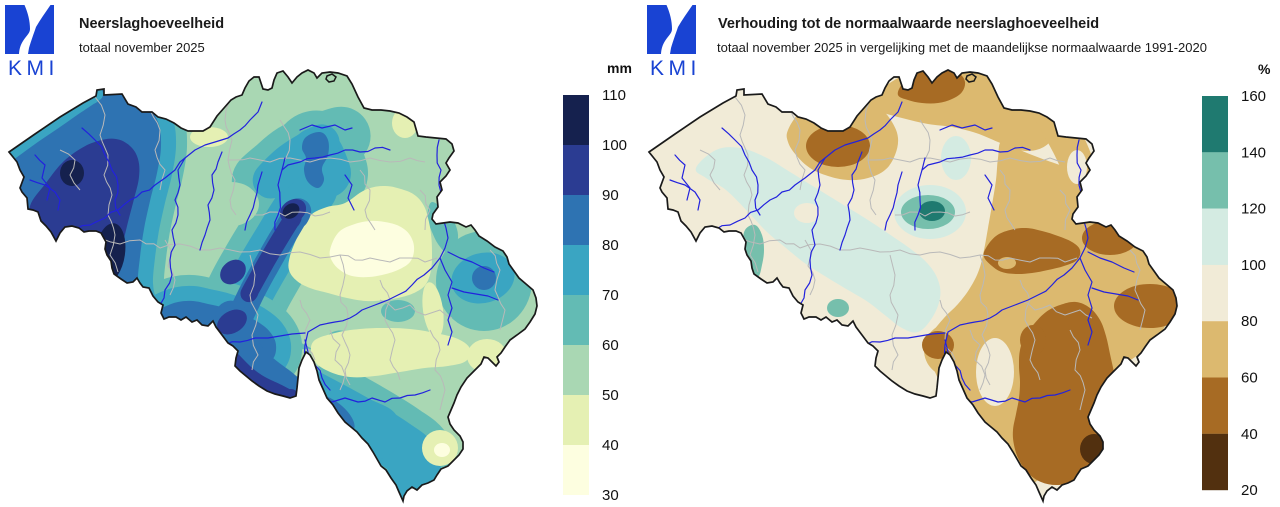 The image size is (1280, 507). Describe the element at coordinates (610, 495) in the screenshot. I see `svg-text: 30` at that location.